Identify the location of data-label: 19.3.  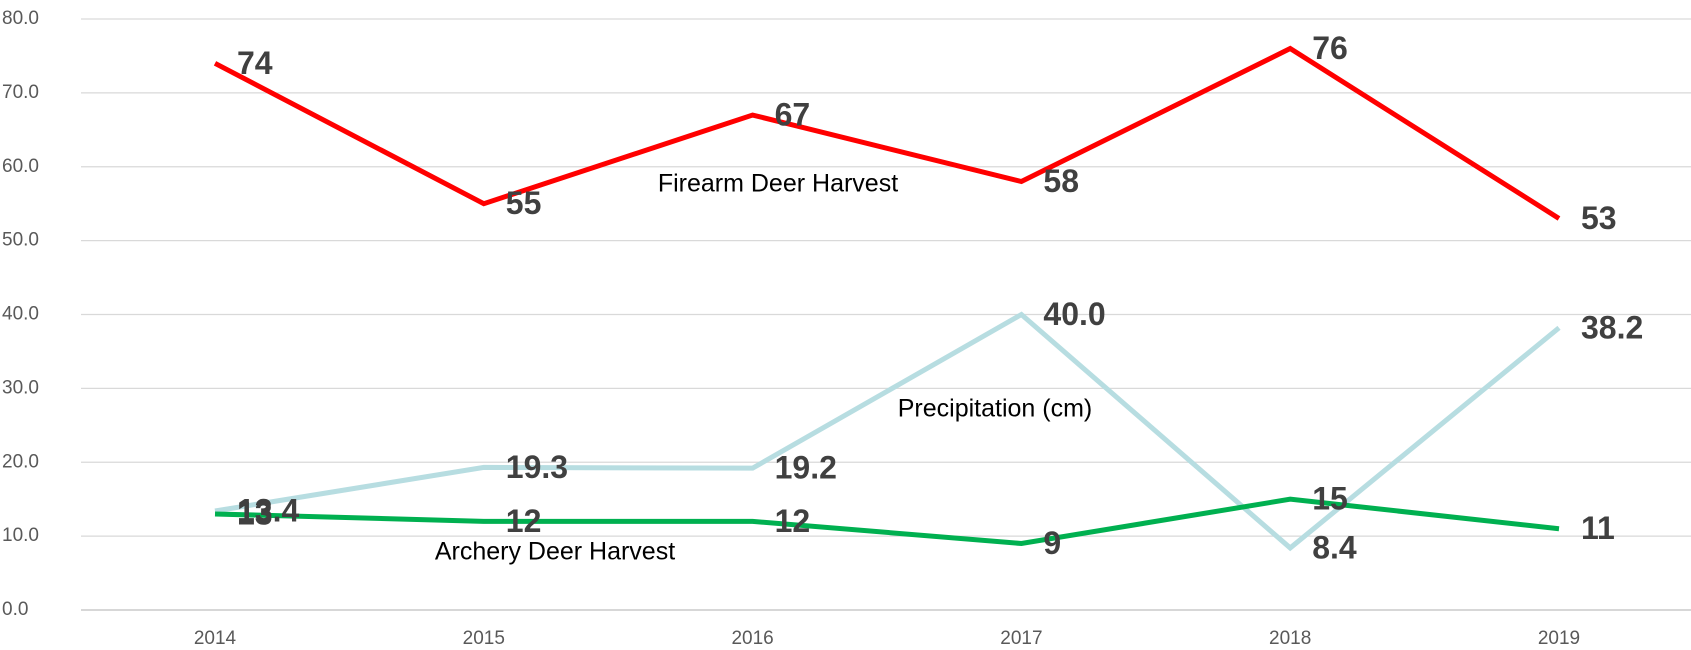
(537, 467).